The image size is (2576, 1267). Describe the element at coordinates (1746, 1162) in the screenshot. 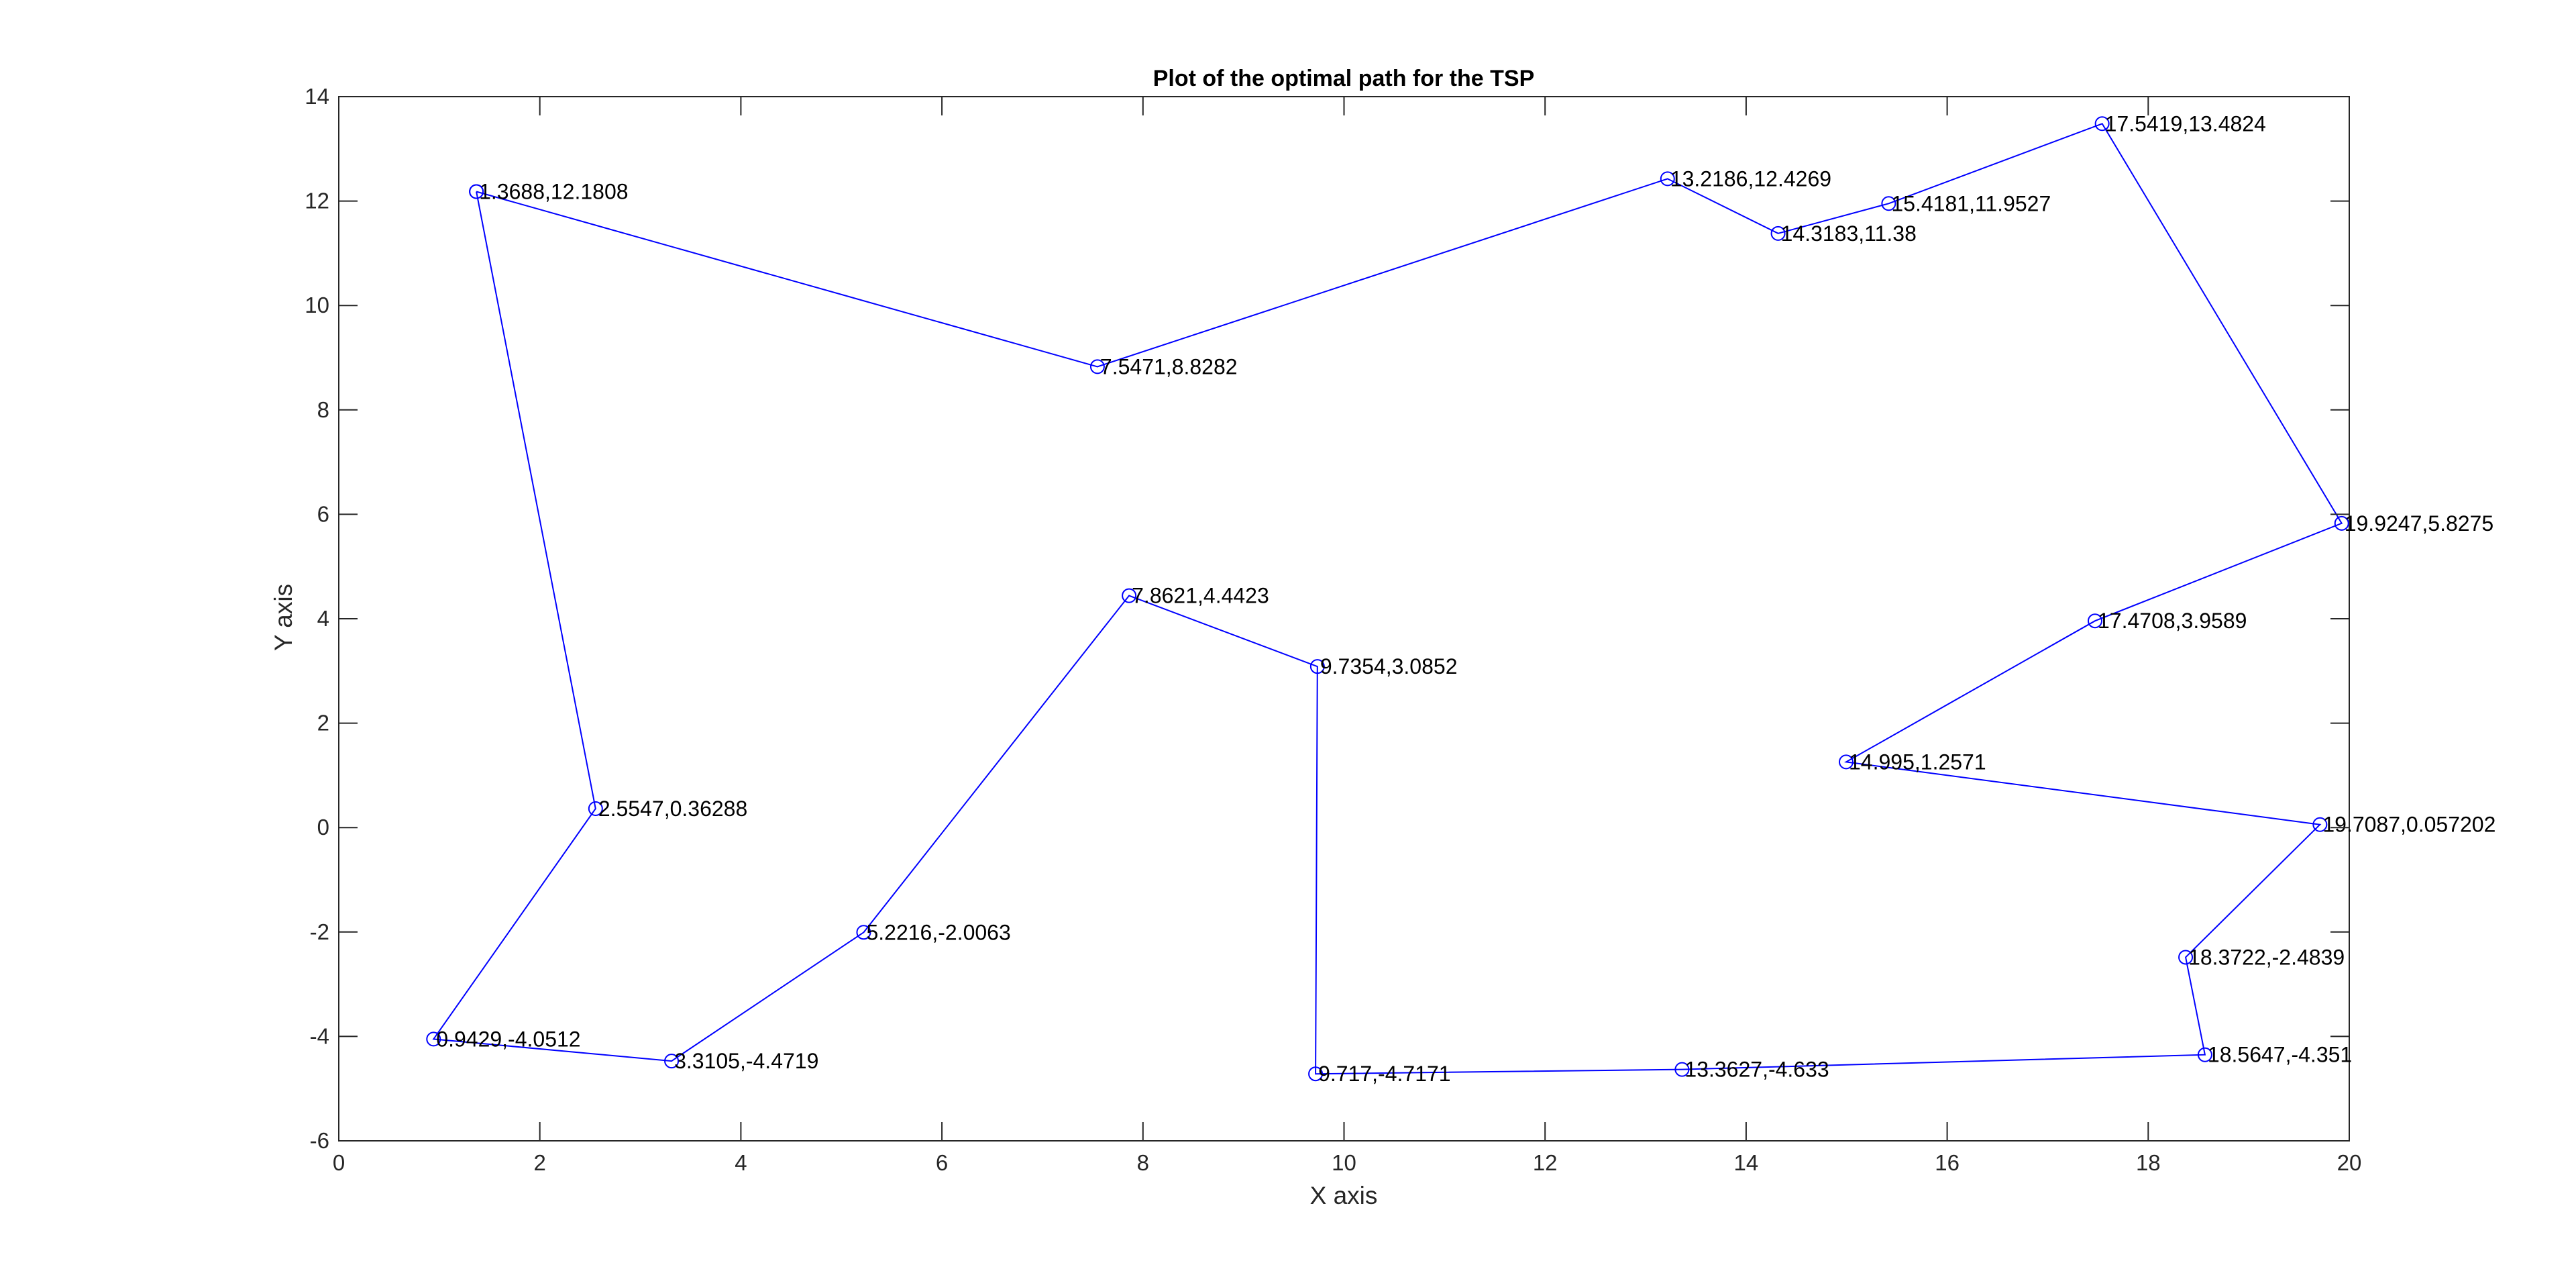

I see `x-tick-label: 14` at that location.